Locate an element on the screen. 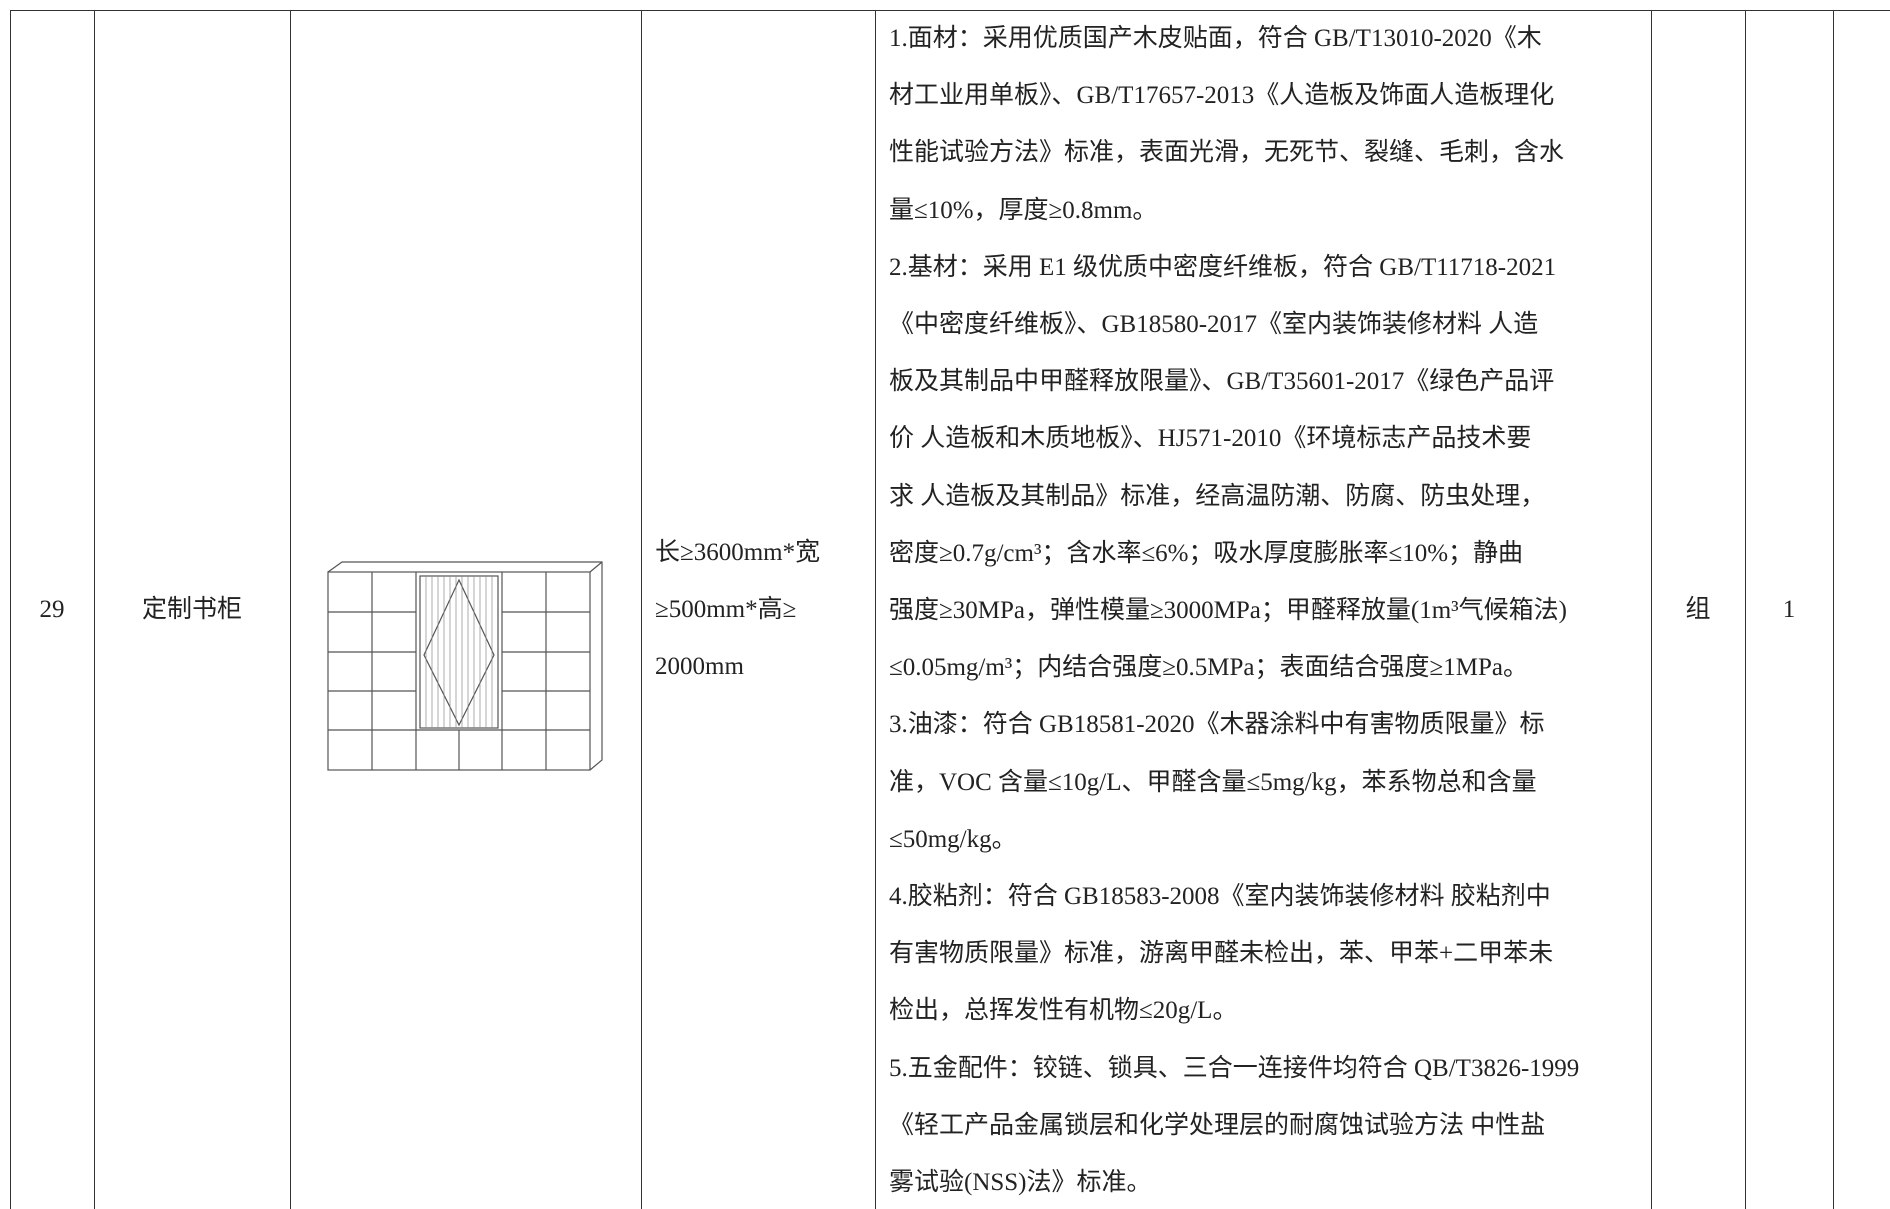 This screenshot has width=1890, height=1209. spec-line: ≥500mm*高≥ is located at coordinates (726, 610).